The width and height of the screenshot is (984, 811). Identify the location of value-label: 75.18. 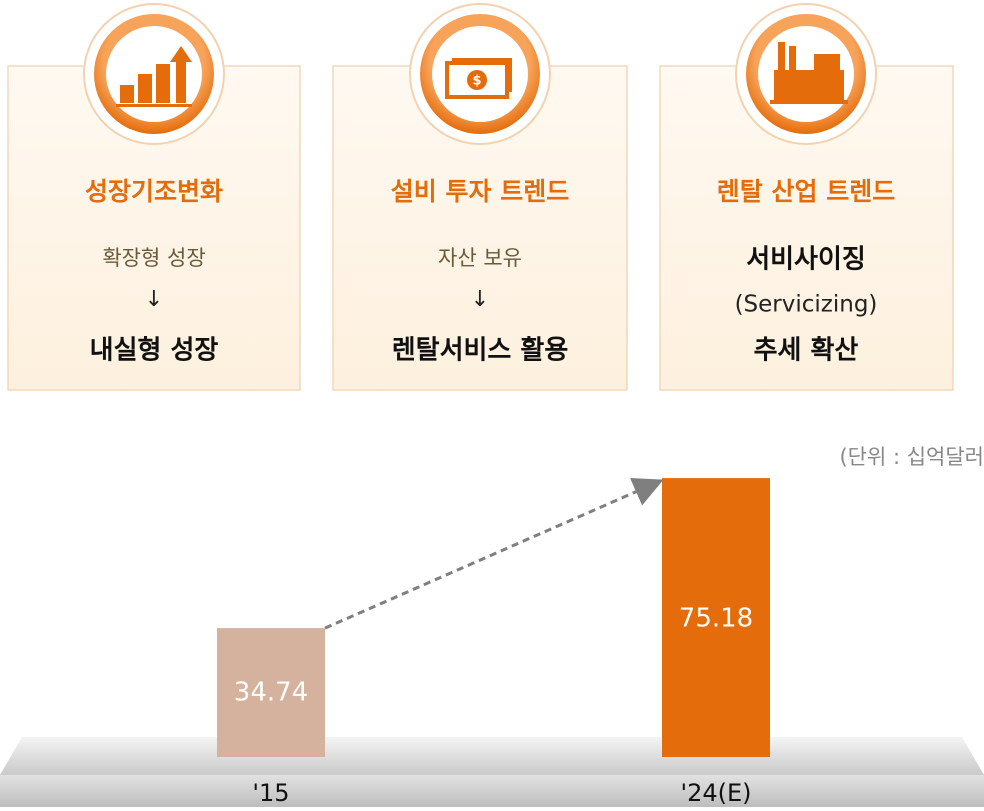
(716, 619).